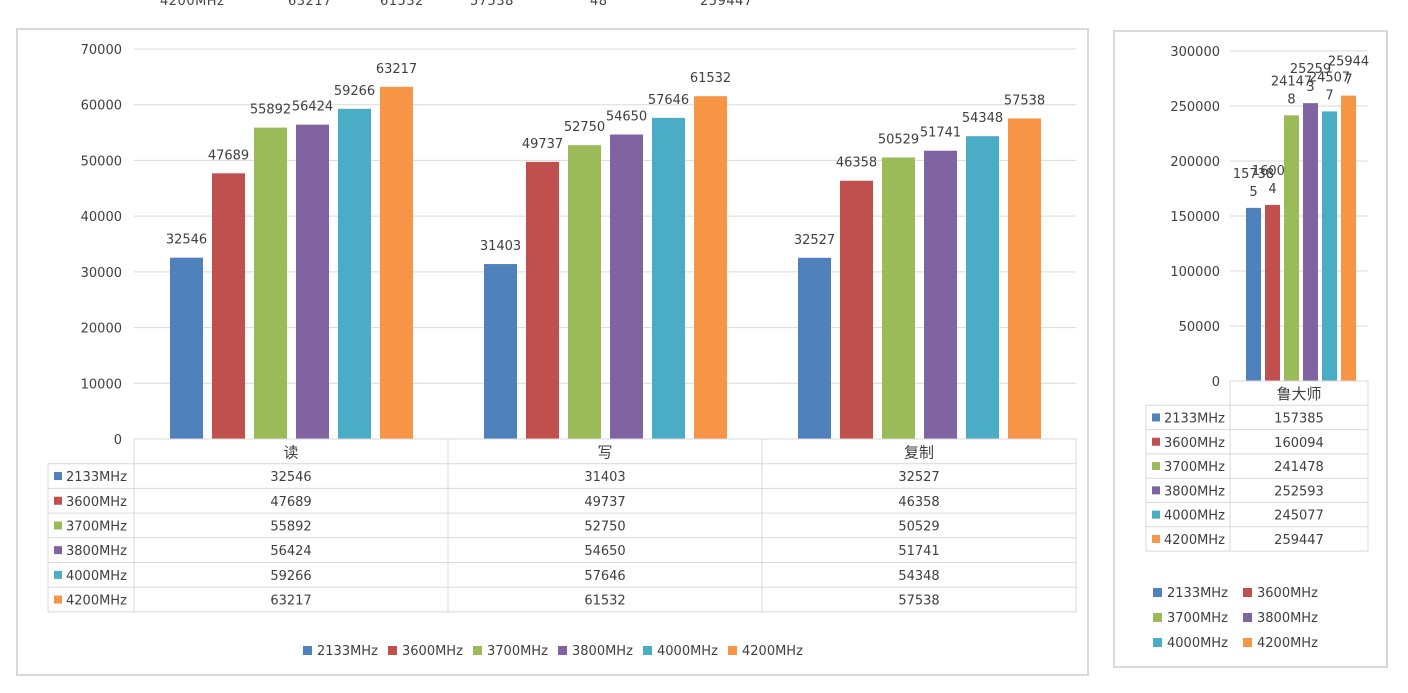  Describe the element at coordinates (1194, 418) in the screenshot. I see `table-series-label: 2133MHz` at that location.